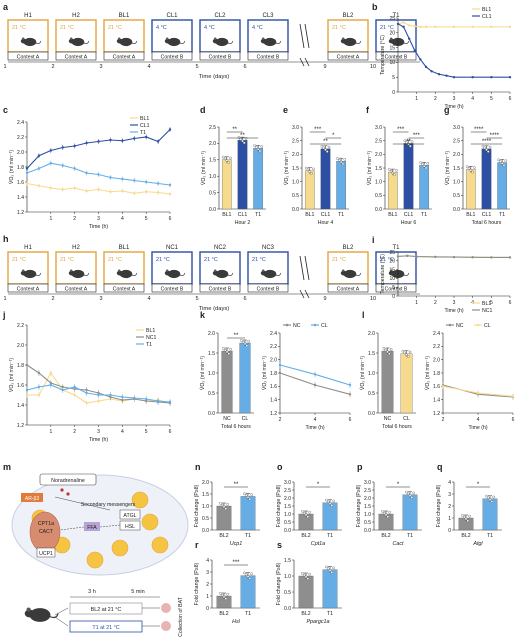  I want to click on cpt1a-label: CPT1a, so click(46, 524).